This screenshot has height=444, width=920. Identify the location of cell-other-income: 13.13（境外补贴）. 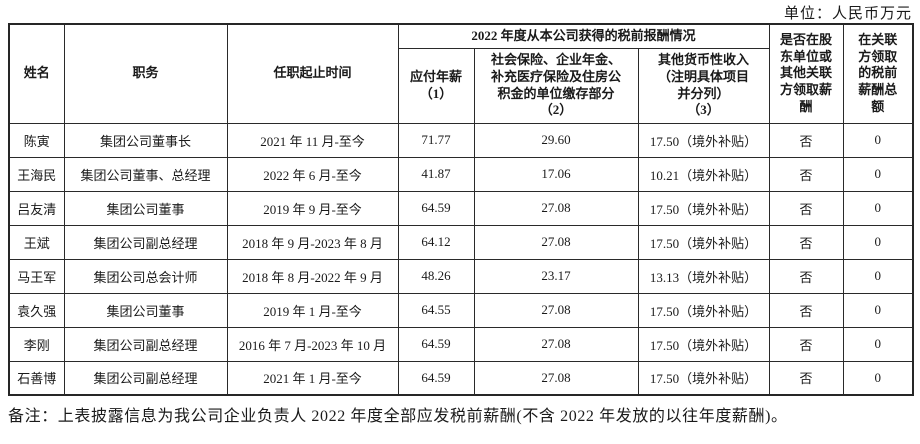
(703, 276).